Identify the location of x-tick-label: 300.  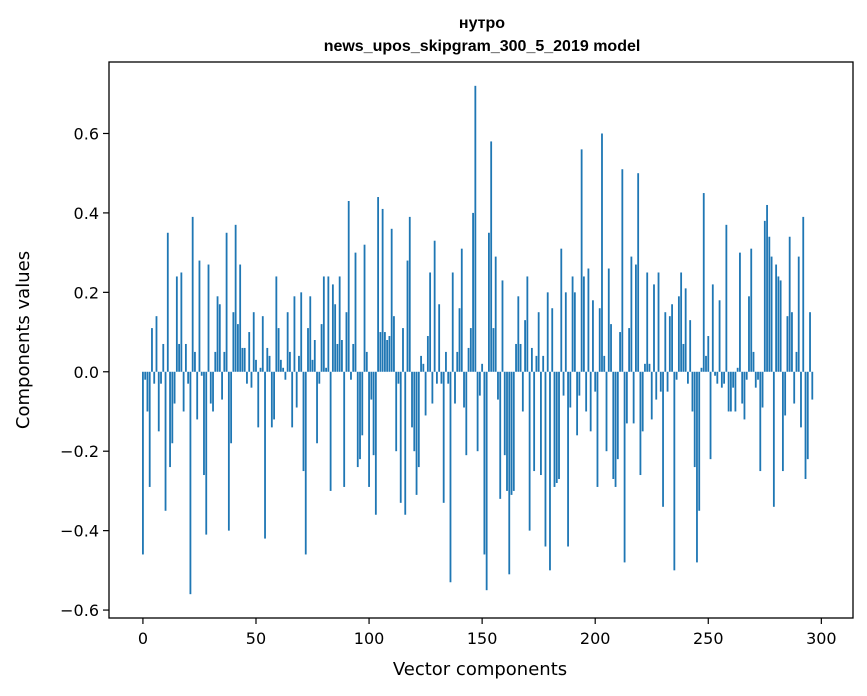
(821, 638).